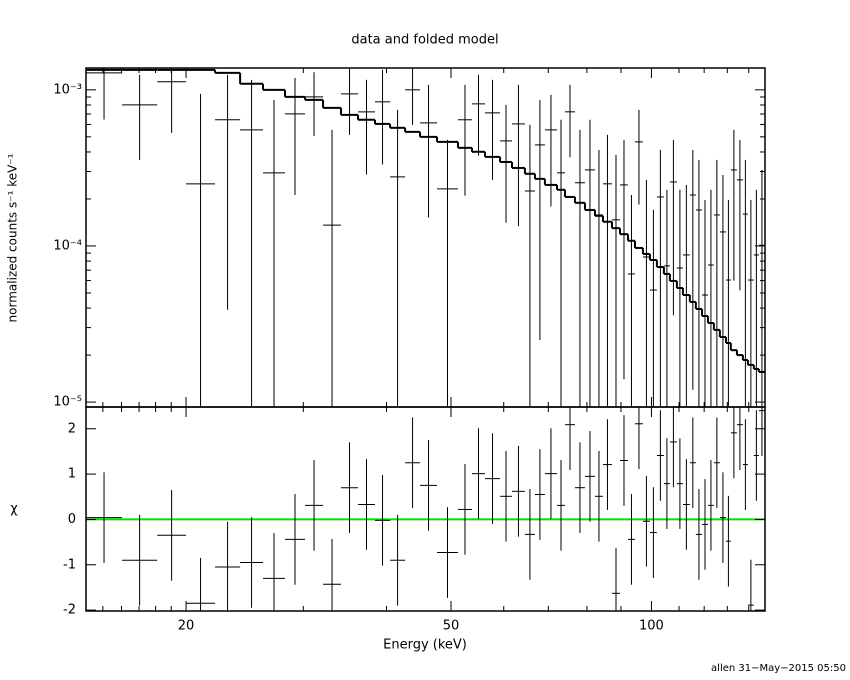 Image resolution: width=850 pixels, height=680 pixels. I want to click on footer: allen 31−May−2015 05:50, so click(778, 668).